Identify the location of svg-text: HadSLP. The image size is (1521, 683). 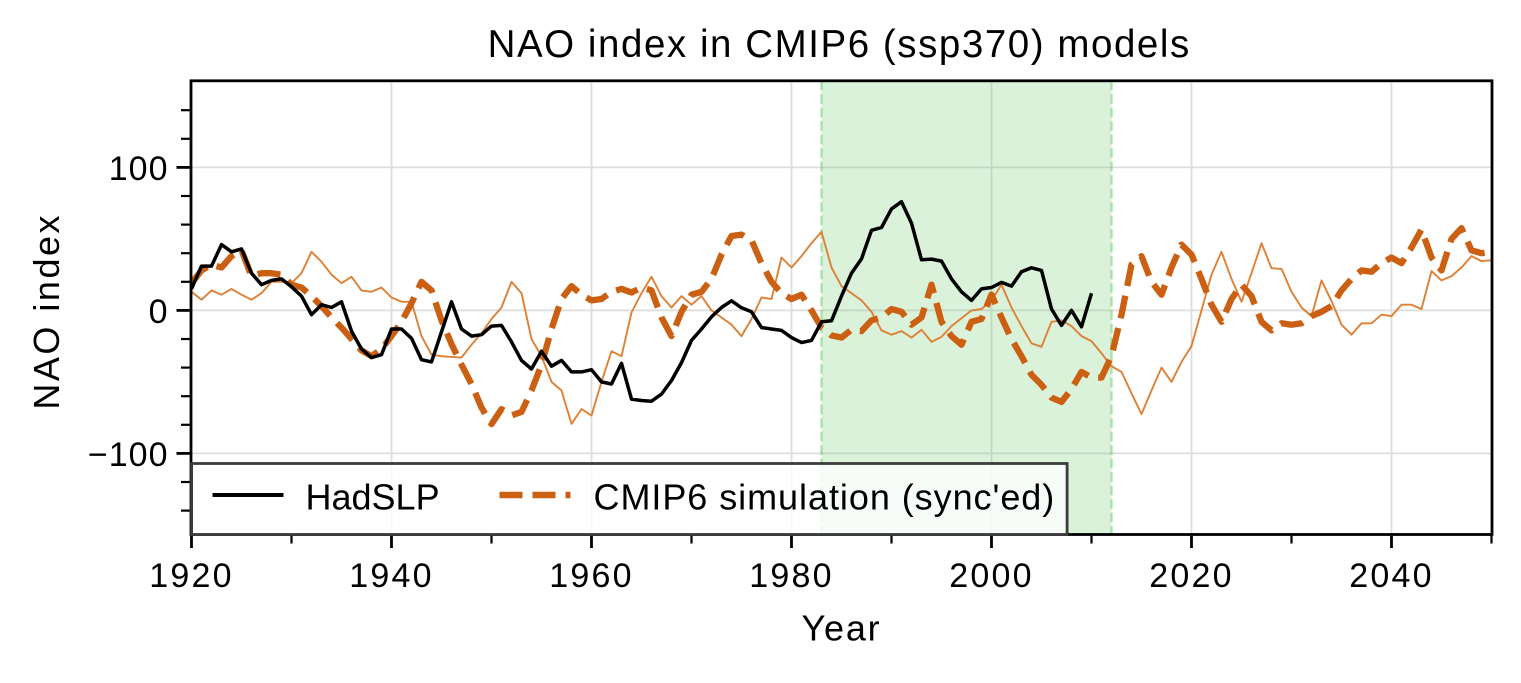
(373, 497).